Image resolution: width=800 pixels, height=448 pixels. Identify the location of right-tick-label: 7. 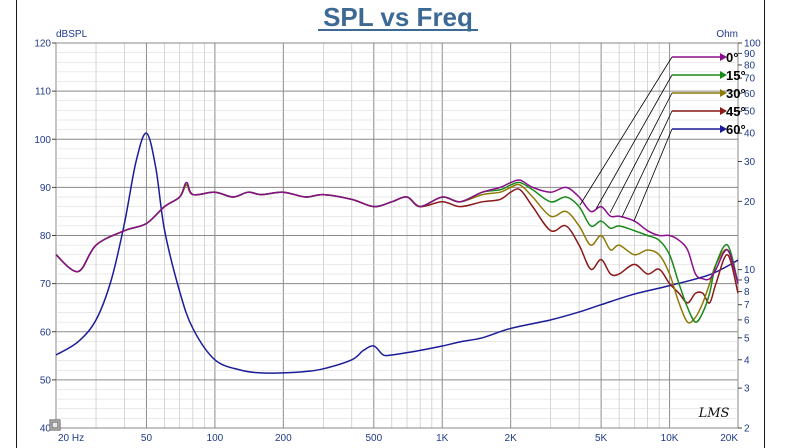
(747, 305).